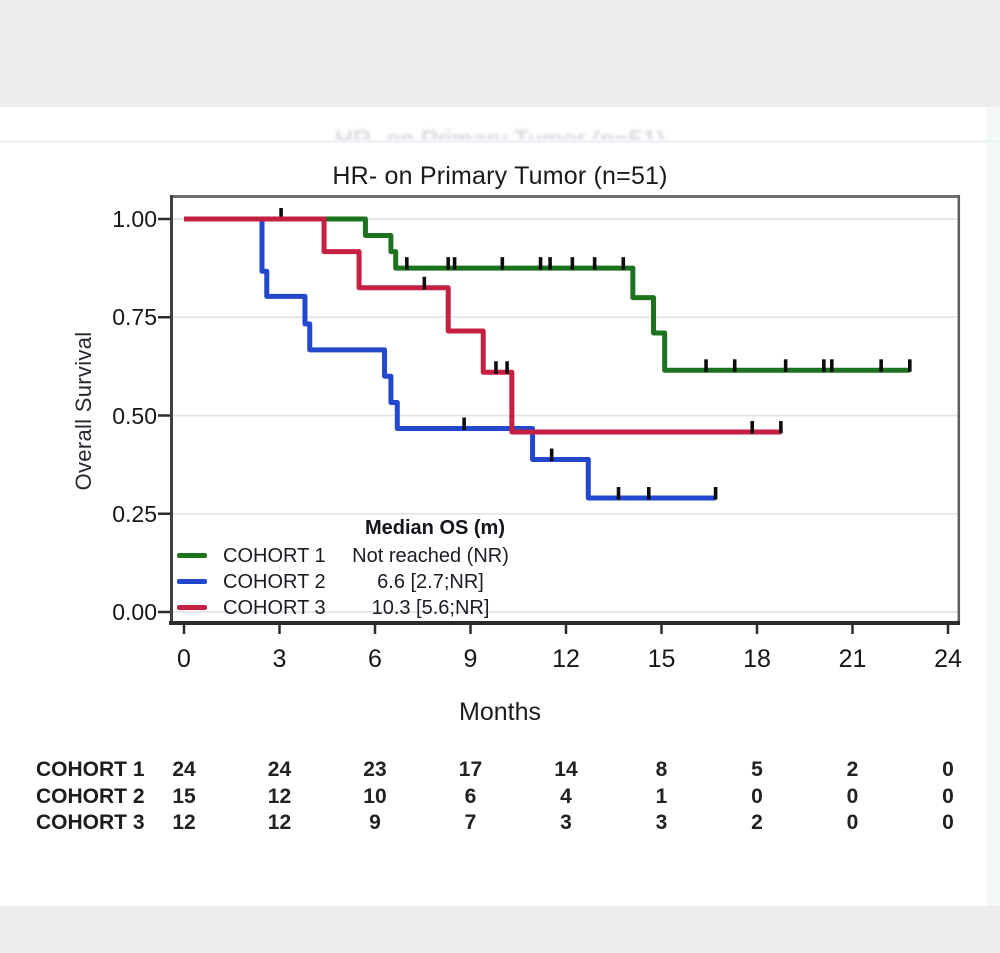 This screenshot has height=953, width=1000. I want to click on x-axis-label: Months, so click(500, 712).